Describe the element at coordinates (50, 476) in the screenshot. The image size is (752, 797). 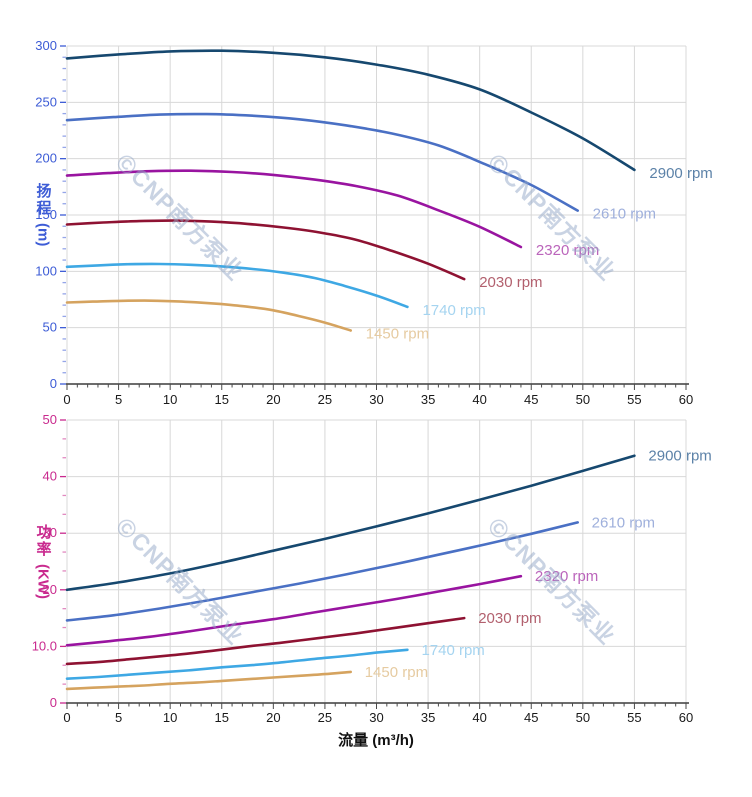
I see `y-tick-label: 40` at that location.